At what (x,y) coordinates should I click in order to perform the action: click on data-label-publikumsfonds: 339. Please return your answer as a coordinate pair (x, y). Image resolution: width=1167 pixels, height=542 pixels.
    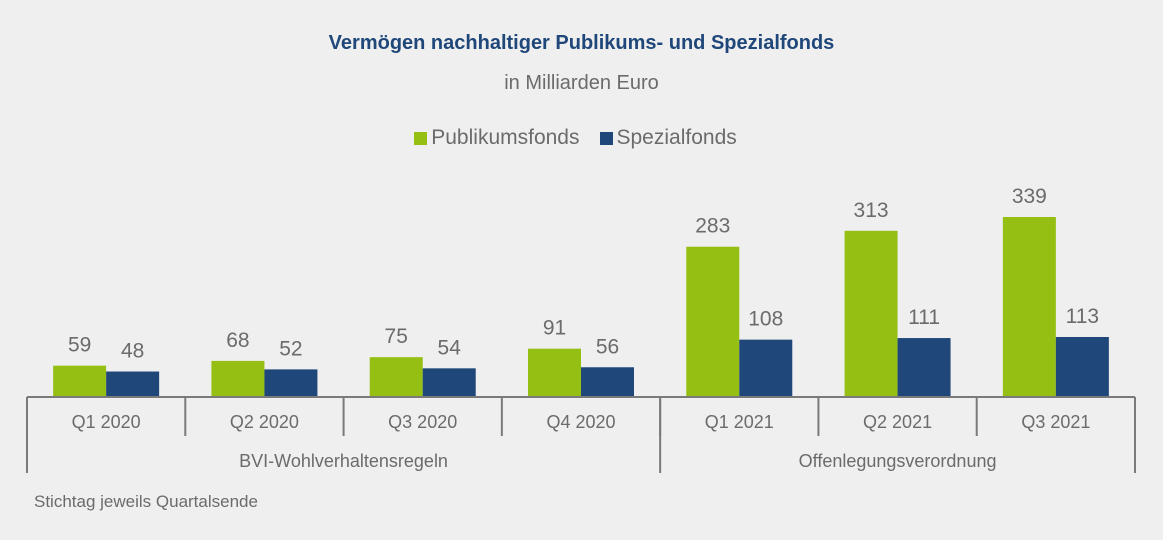
    Looking at the image, I should click on (1029, 196).